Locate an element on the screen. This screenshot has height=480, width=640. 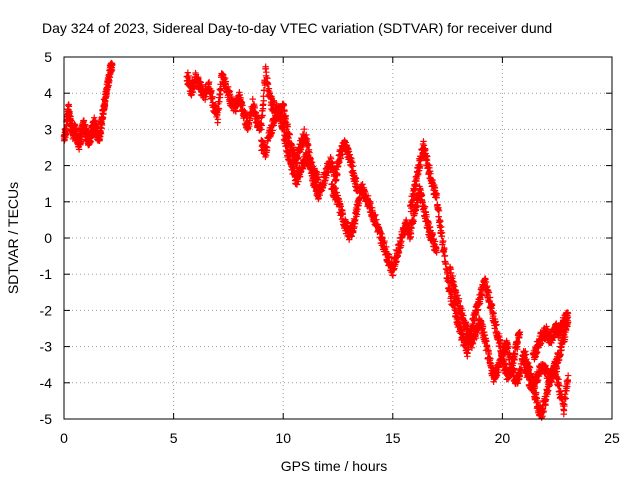
y-tick-labels: -5 -4 -3 -2 -1 0 1 2 3 4 5 is located at coordinates (46, 238).